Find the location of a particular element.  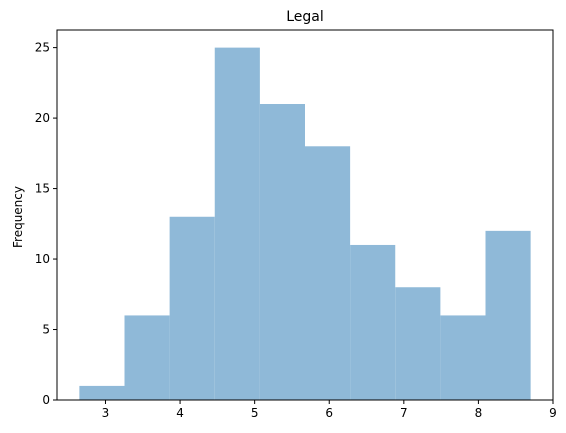

y-tick-label: 15 is located at coordinates (42, 189).